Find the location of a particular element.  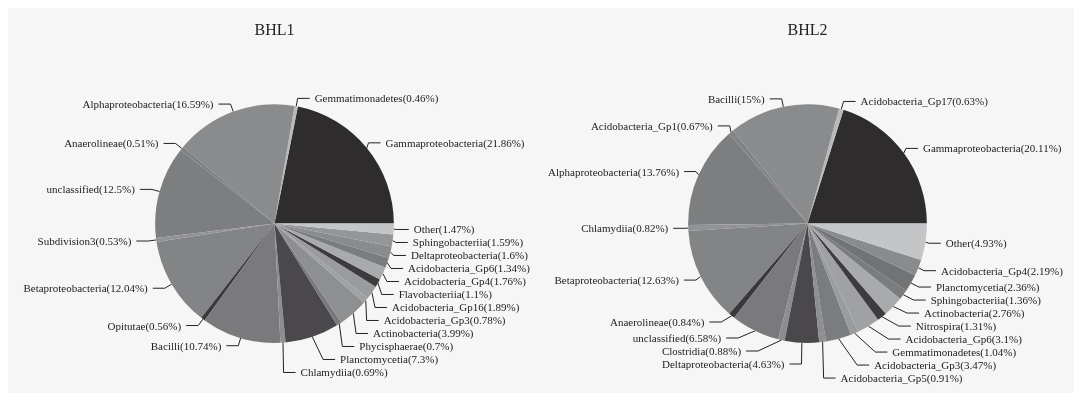

slice-label: Clostridia(0.88%) is located at coordinates (701, 352).